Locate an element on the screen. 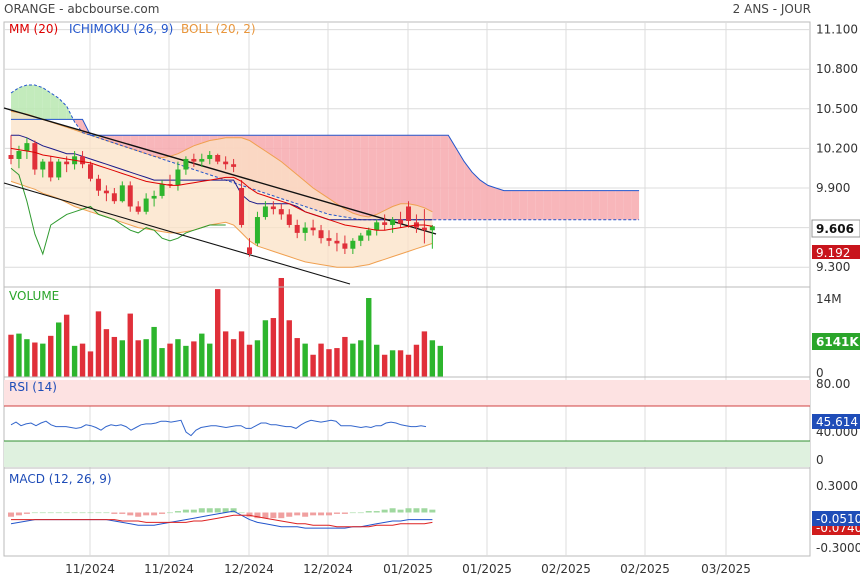  price-low-value-tag: 9.192 is located at coordinates (836, 252).